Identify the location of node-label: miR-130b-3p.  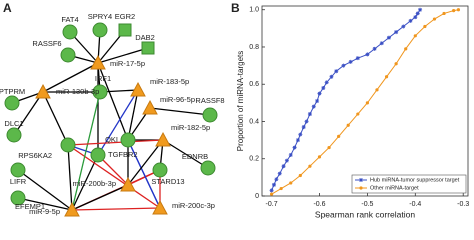
(77, 91).